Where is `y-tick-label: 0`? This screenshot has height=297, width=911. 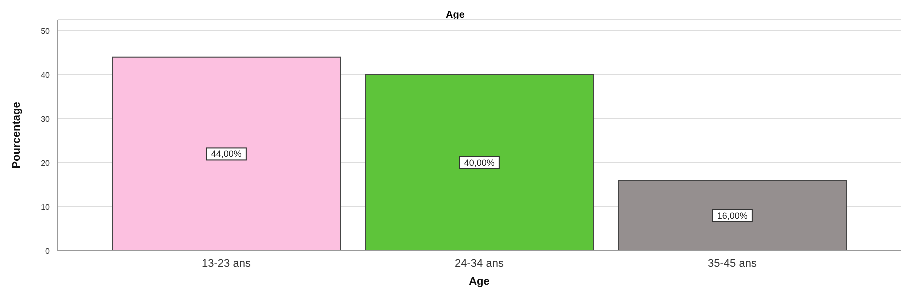 y-tick-label: 0 is located at coordinates (48, 251).